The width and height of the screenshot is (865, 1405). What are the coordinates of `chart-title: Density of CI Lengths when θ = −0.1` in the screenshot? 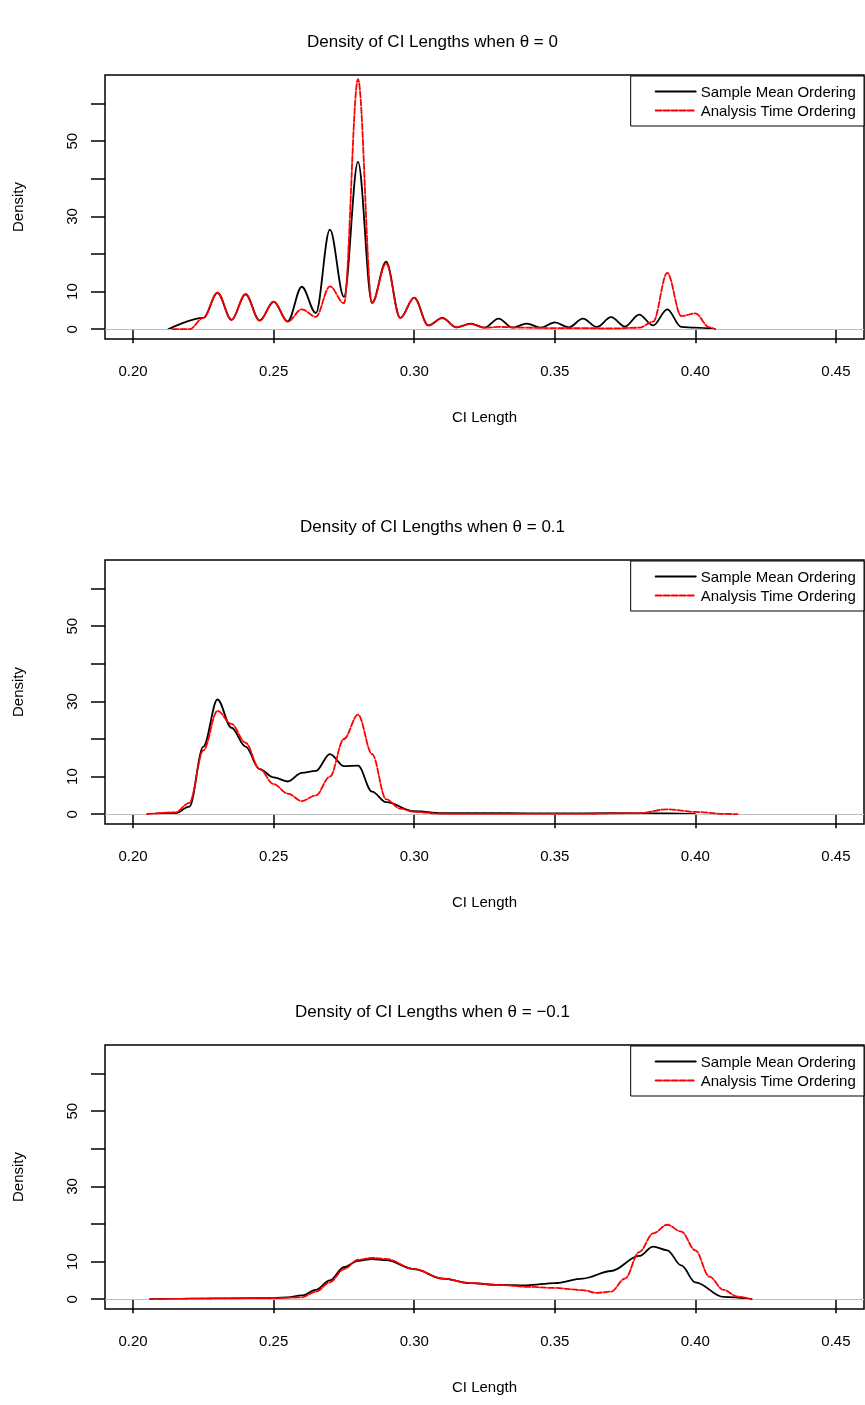 It's located at (432, 1011).